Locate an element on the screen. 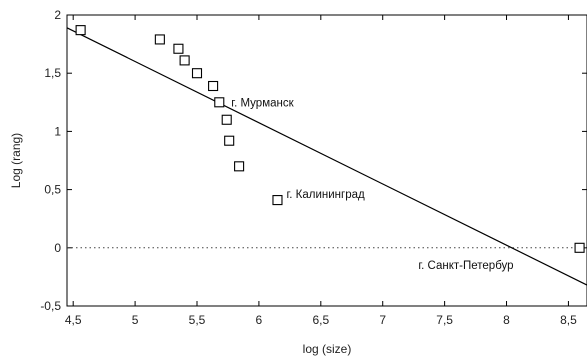 Image resolution: width=587 pixels, height=359 pixels. point-annotation: г. Калининград is located at coordinates (325, 195).